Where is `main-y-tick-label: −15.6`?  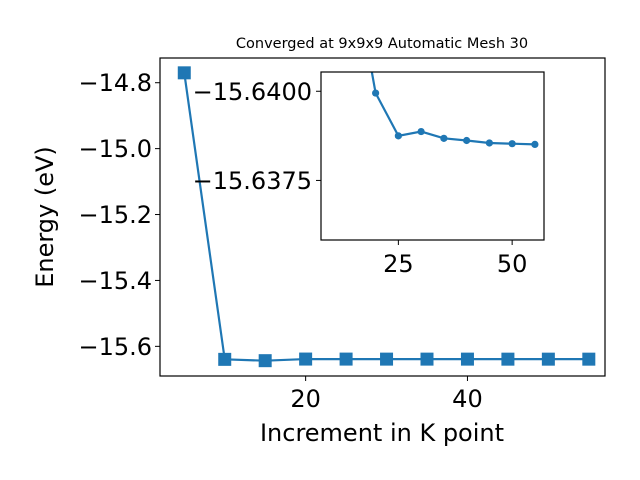
main-y-tick-label: −15.6 is located at coordinates (115, 347).